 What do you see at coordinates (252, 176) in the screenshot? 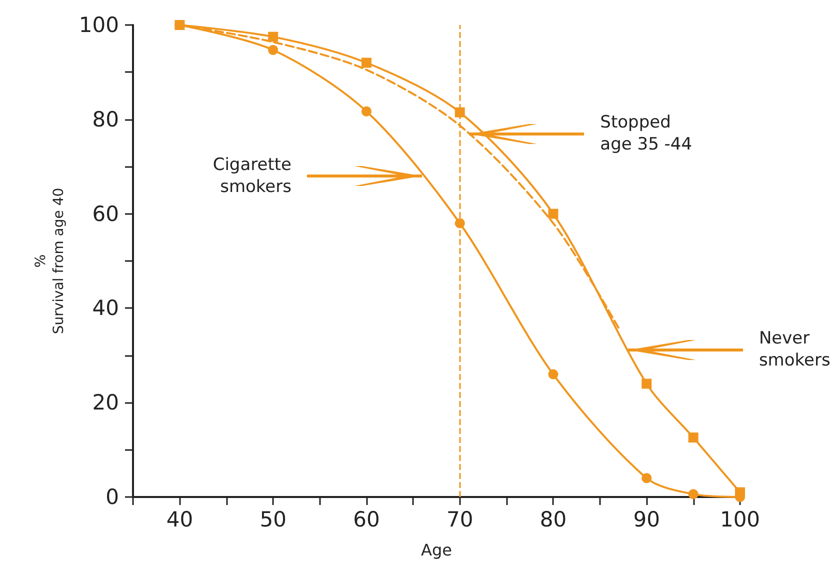
I see `annotation: Cigarette smokers` at bounding box center [252, 176].